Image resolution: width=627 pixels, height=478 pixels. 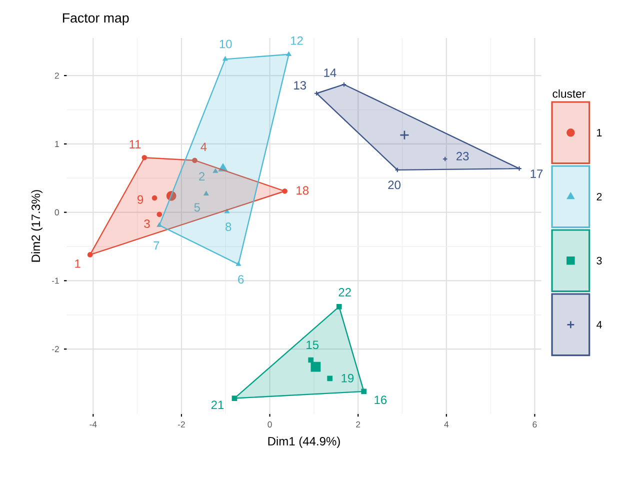 What do you see at coordinates (302, 190) in the screenshot?
I see `annotation: 18` at bounding box center [302, 190].